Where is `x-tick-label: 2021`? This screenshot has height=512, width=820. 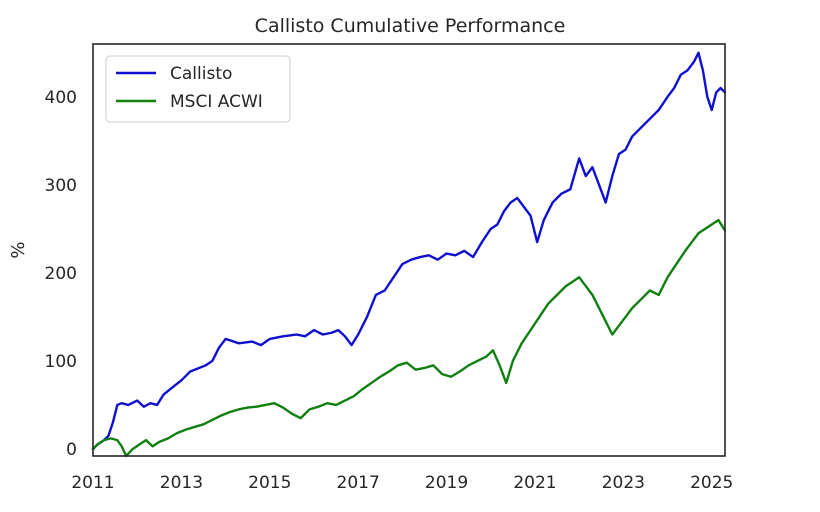
x-tick-label: 2021 is located at coordinates (534, 483).